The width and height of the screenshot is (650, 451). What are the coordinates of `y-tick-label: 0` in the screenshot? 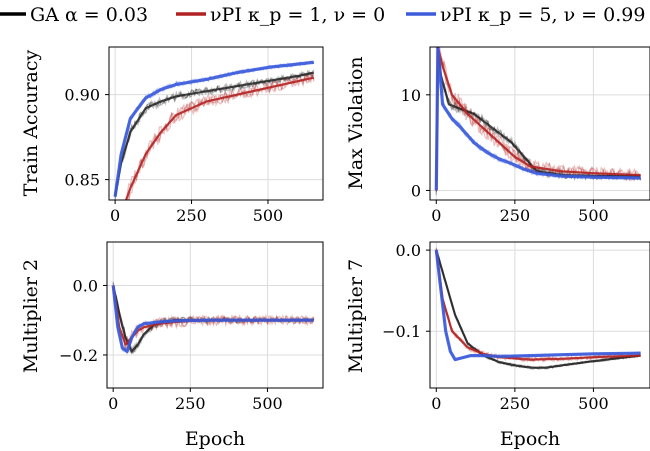 It's located at (416, 190).